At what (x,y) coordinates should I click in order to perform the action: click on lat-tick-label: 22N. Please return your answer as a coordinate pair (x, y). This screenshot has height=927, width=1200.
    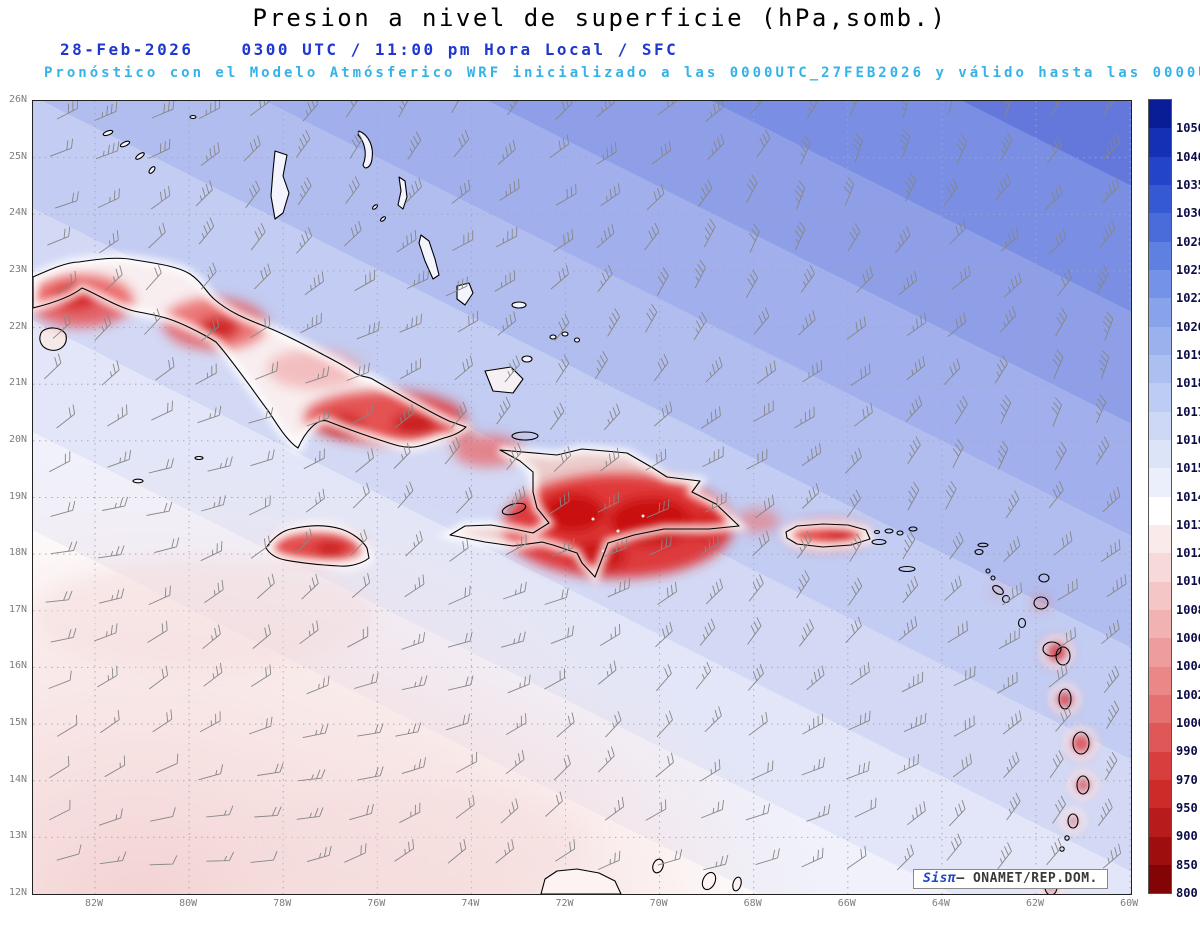
    Looking at the image, I should click on (17, 326).